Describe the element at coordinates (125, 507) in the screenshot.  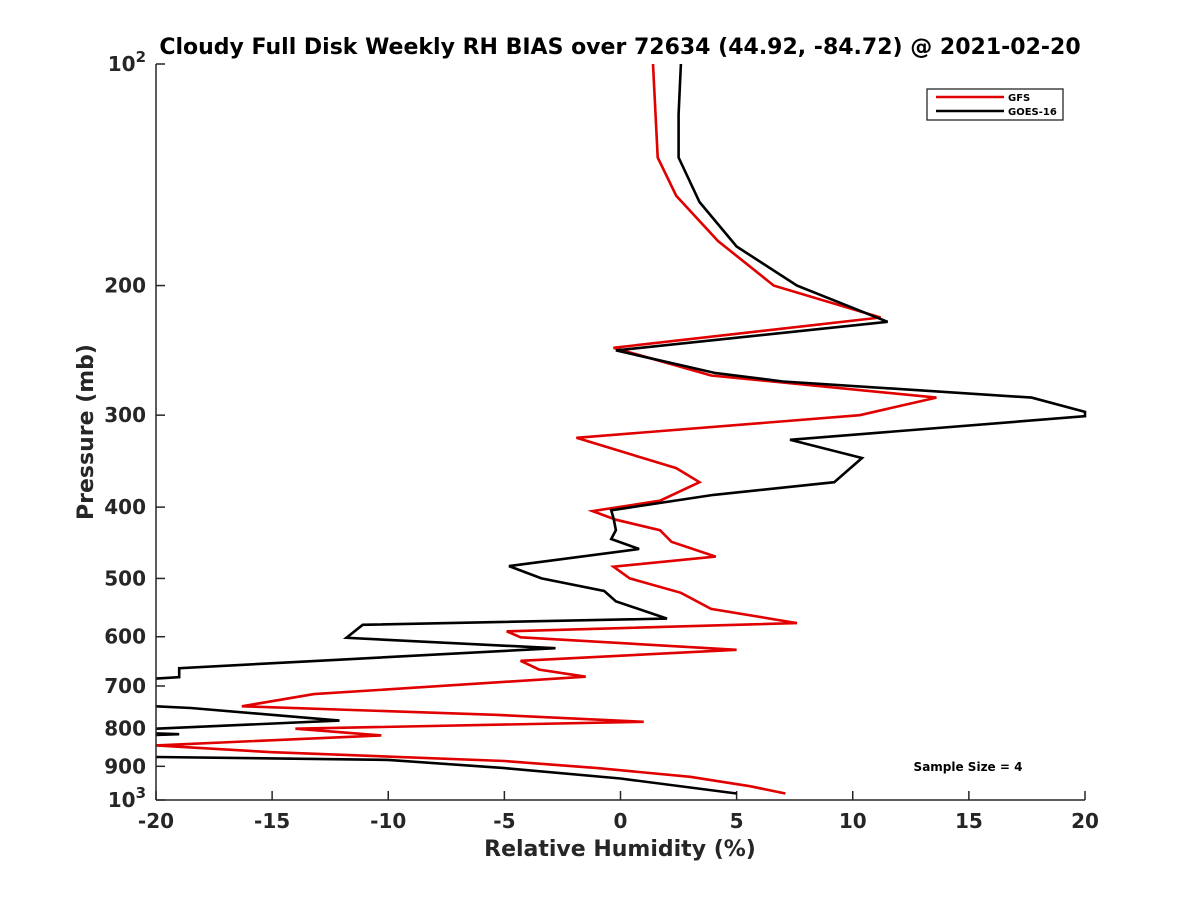
I see `y-tick-label: 400` at that location.